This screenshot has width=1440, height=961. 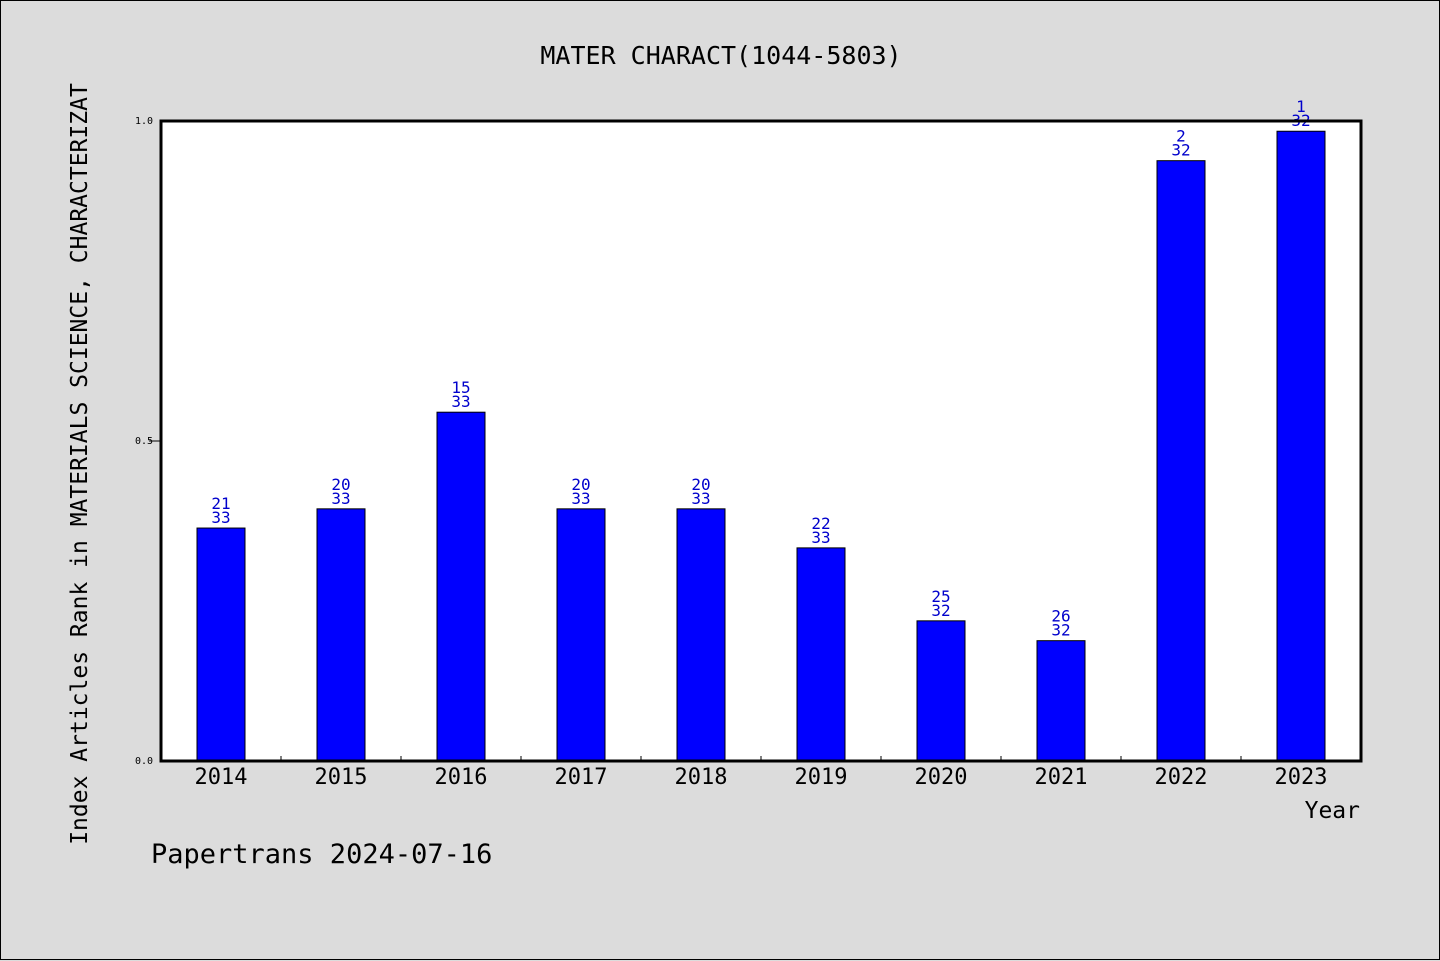 What do you see at coordinates (1301, 446) in the screenshot?
I see `bar-2023` at bounding box center [1301, 446].